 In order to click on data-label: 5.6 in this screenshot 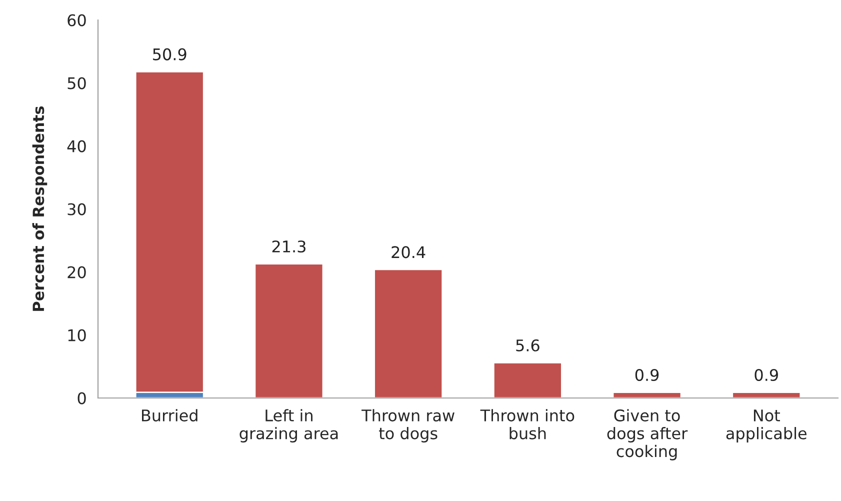, I will do `click(528, 345)`.